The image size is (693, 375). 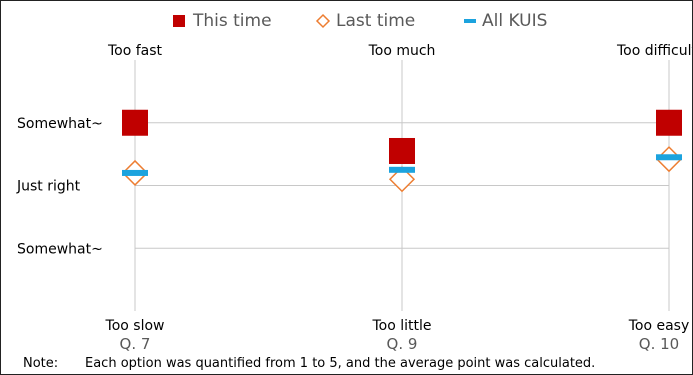 What do you see at coordinates (323, 21) in the screenshot?
I see `legend-diamond-icon` at bounding box center [323, 21].